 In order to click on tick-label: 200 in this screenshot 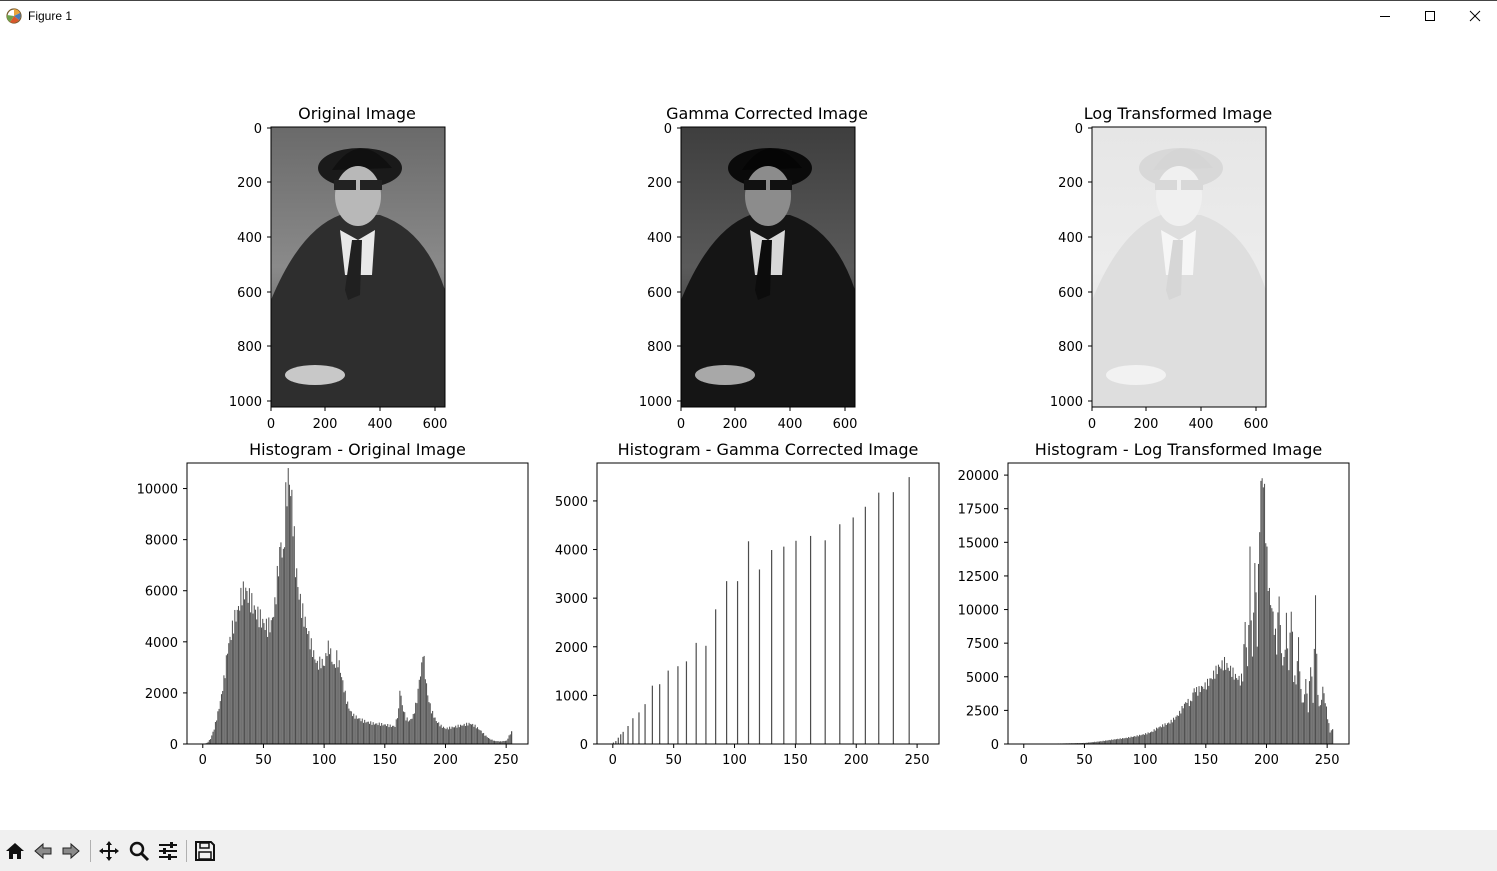, I will do `click(1146, 424)`.